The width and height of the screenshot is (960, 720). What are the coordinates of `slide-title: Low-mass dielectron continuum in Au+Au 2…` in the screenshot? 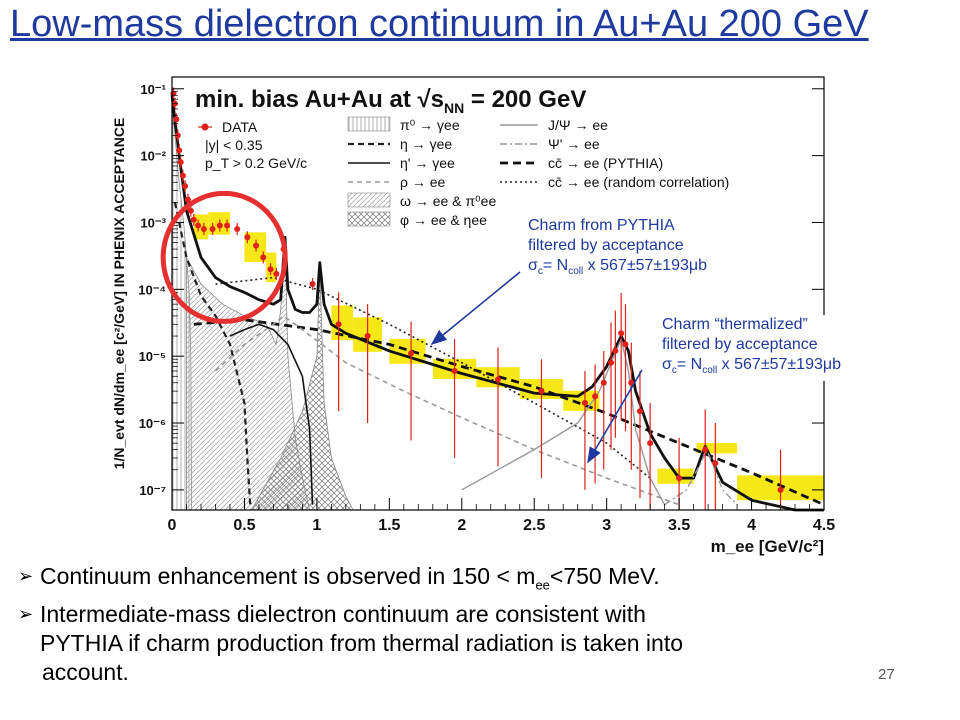 It's located at (439, 24).